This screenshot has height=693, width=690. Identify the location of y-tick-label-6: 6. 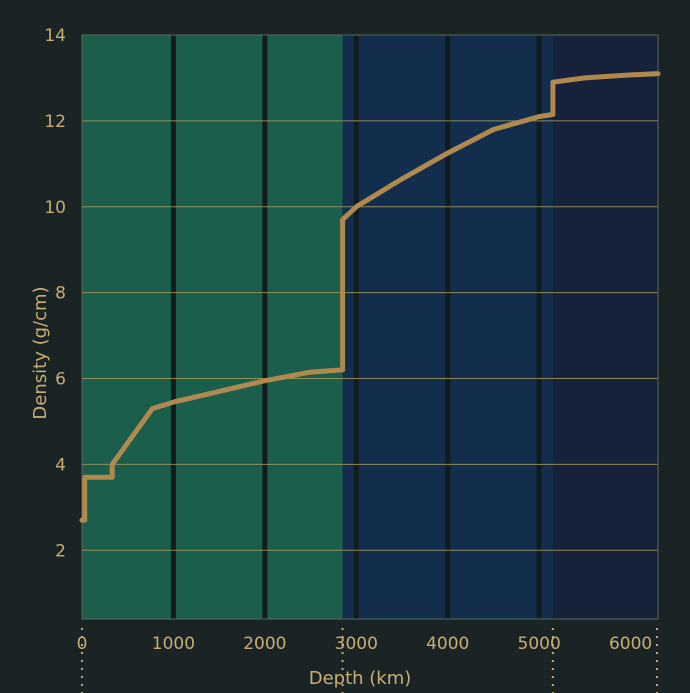
(60, 380).